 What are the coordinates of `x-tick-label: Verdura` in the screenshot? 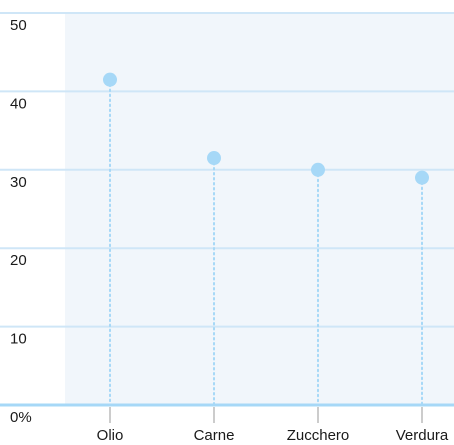 It's located at (422, 435).